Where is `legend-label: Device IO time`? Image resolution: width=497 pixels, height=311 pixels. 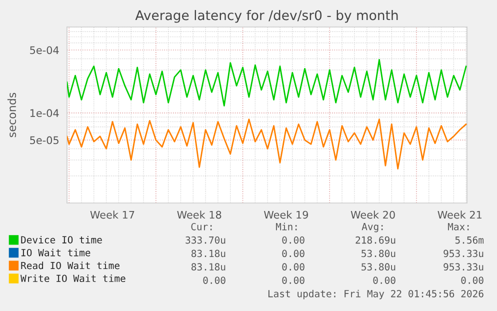
legend-label: Device IO time is located at coordinates (61, 240).